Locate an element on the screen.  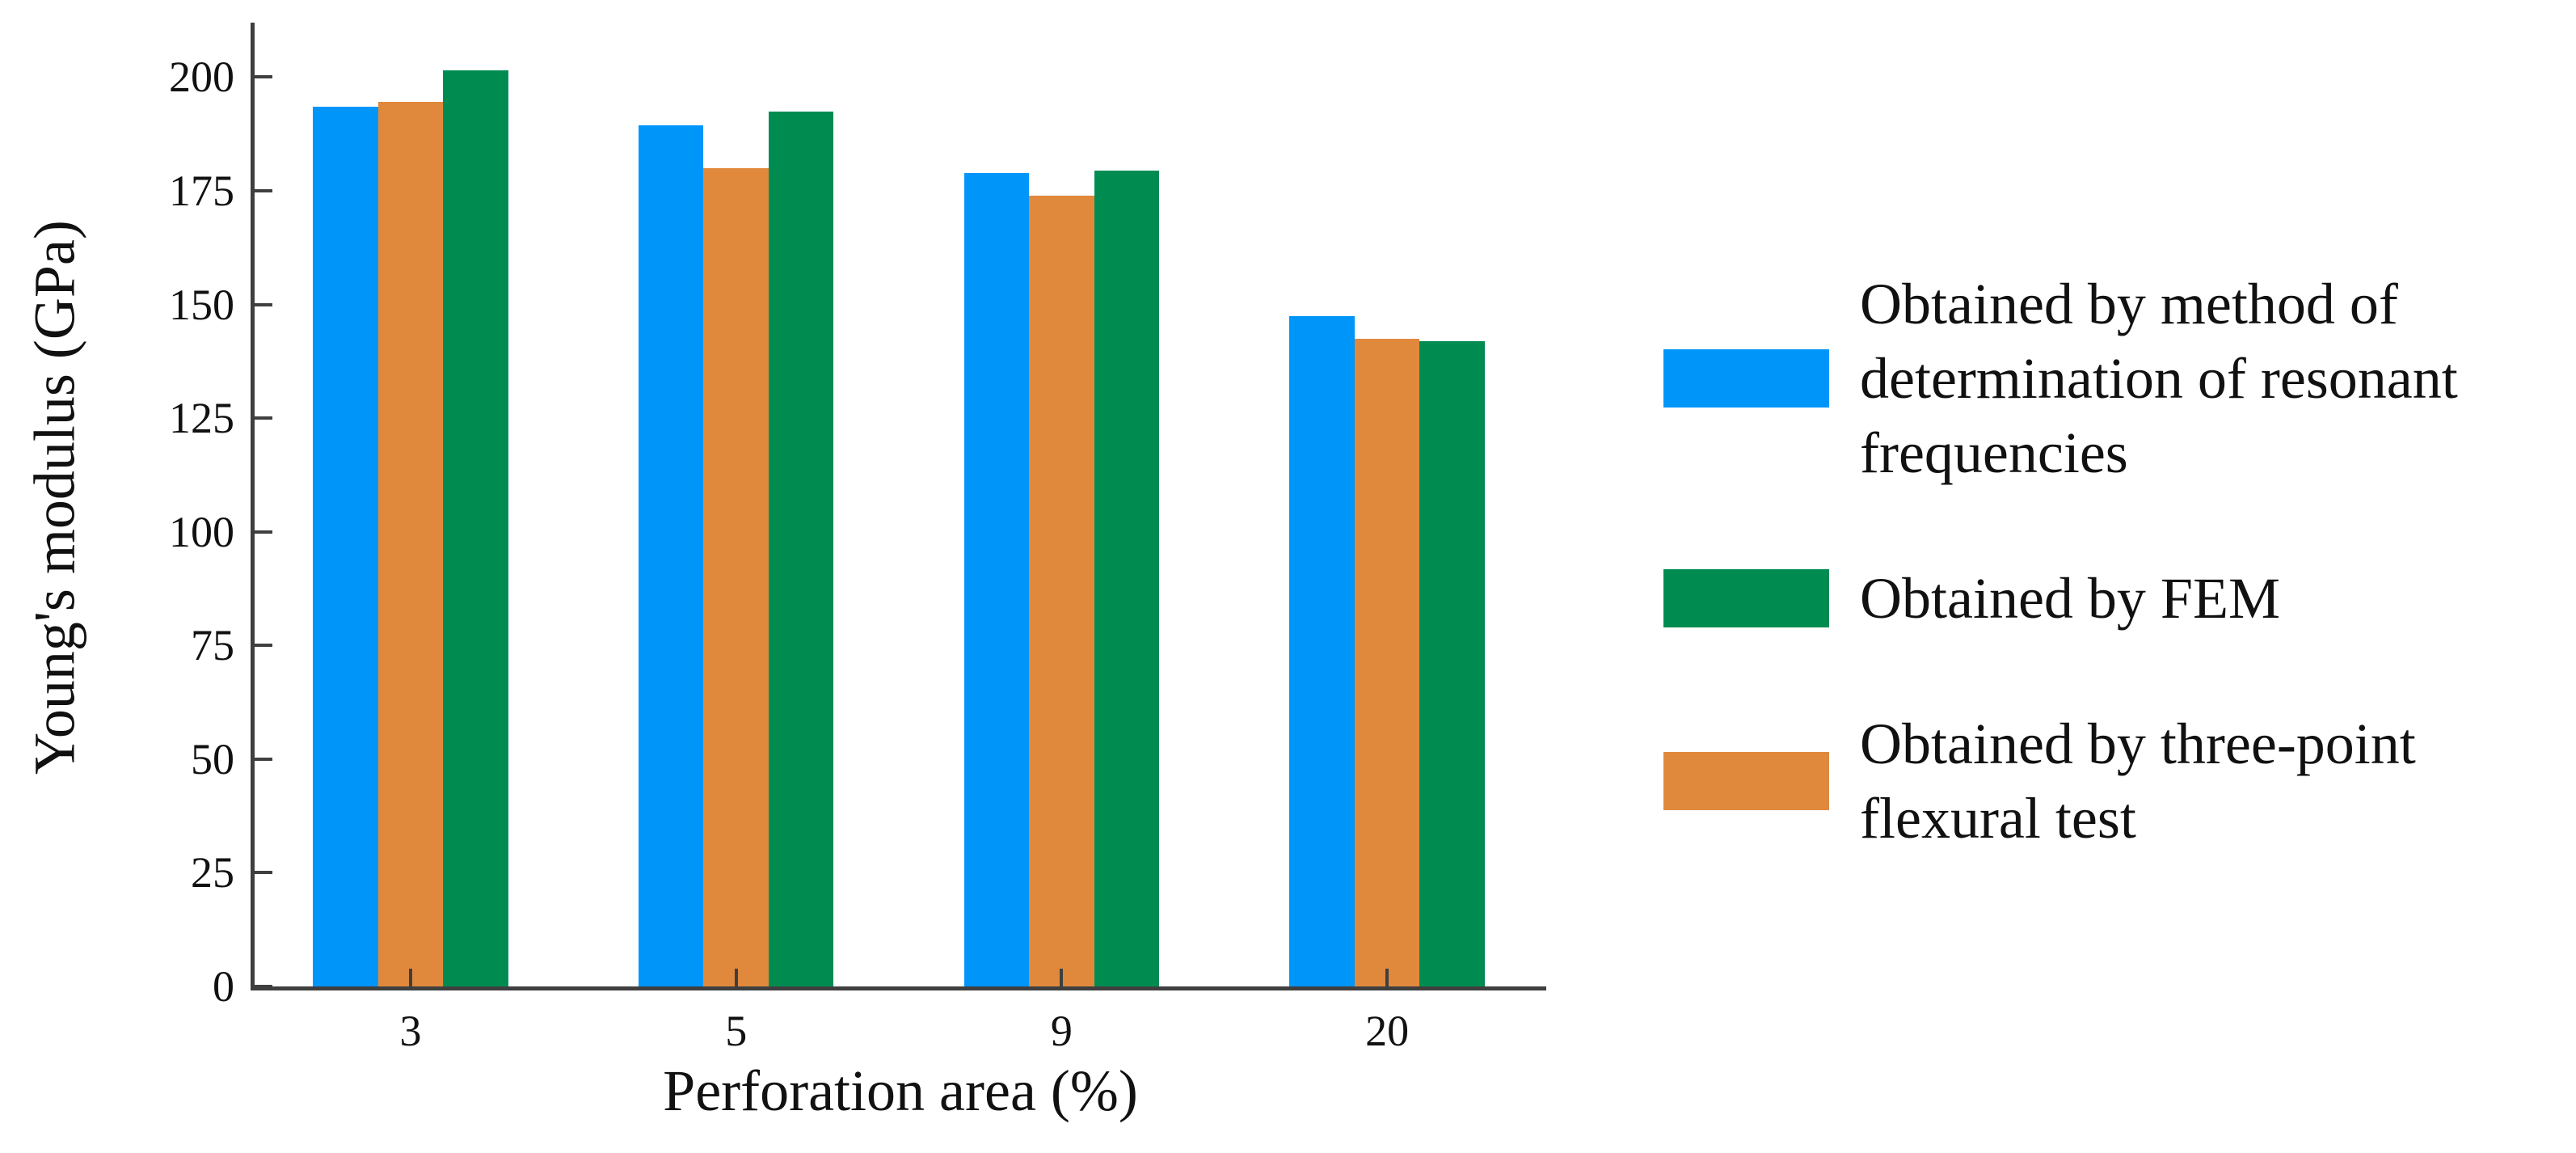
legend-label-fem: Obtained by FEM is located at coordinates (2070, 598).